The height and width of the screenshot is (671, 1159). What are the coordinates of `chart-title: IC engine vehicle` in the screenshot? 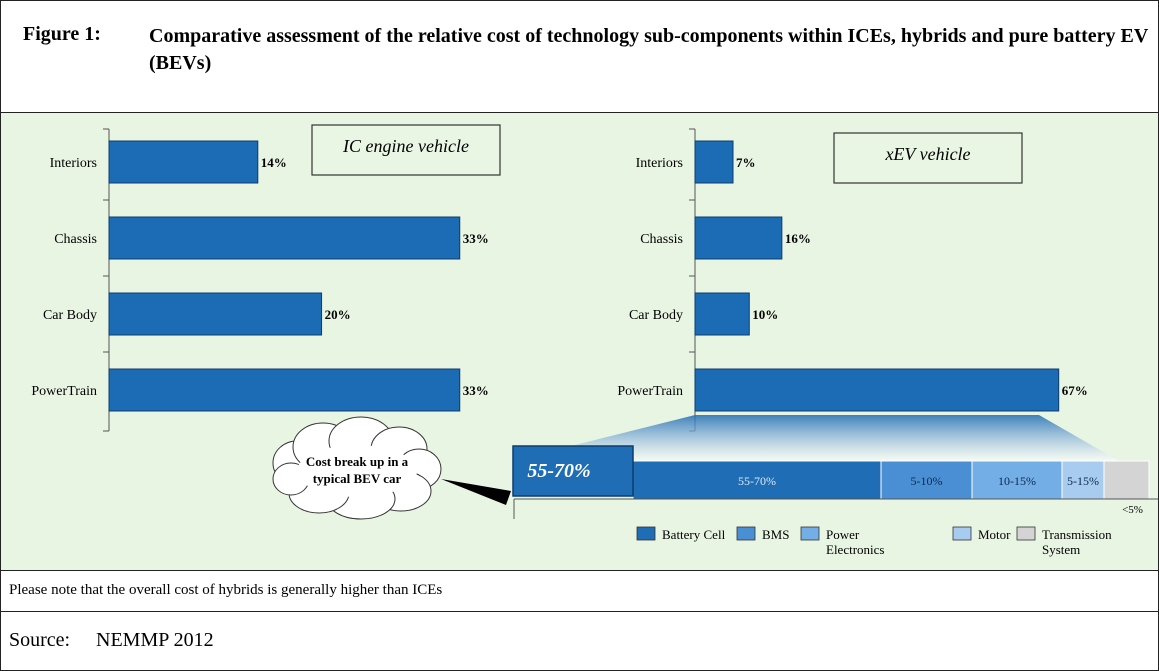 It's located at (405, 146).